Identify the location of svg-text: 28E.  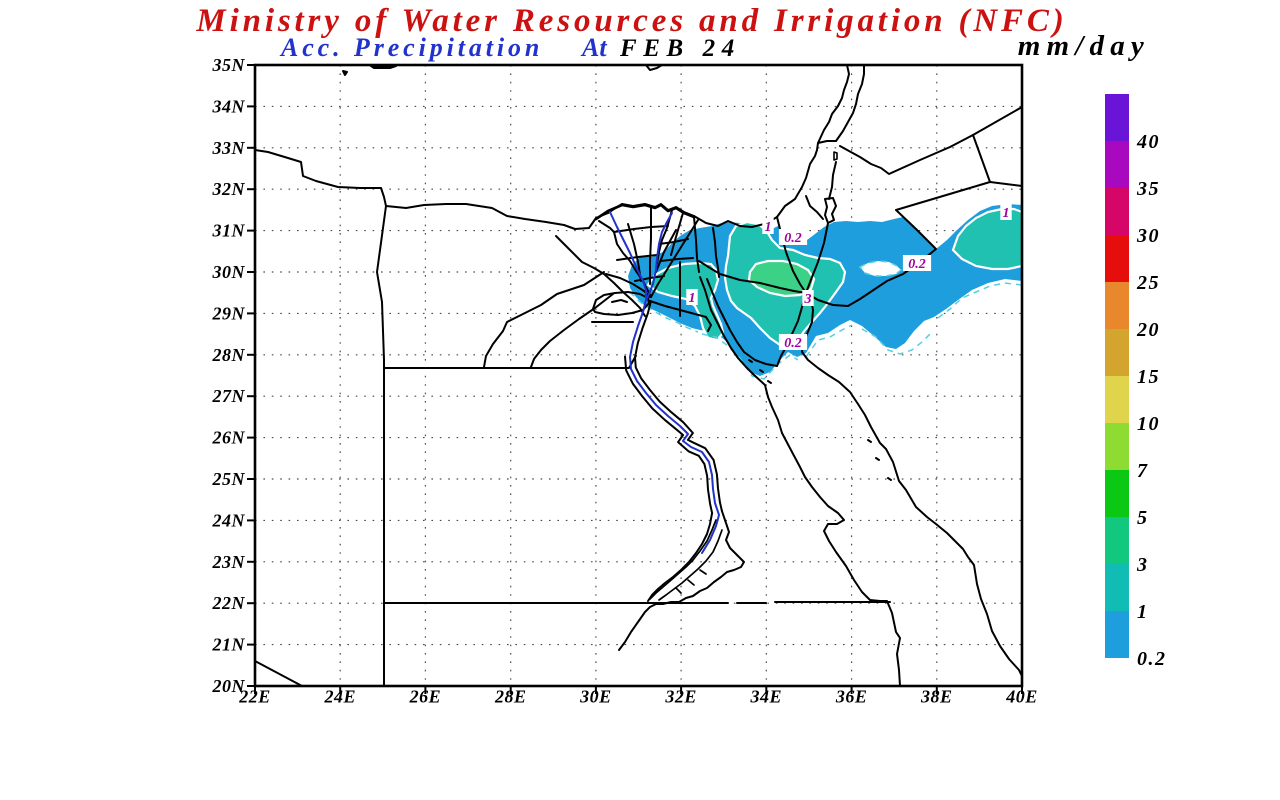
(510, 697).